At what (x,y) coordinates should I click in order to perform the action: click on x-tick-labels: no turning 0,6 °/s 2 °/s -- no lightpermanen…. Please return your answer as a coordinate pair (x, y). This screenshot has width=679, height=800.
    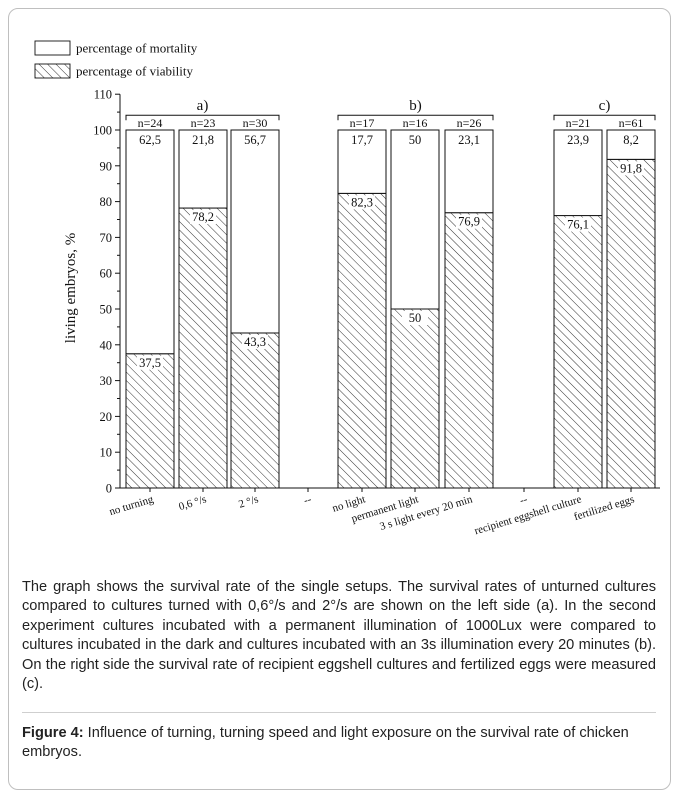
    Looking at the image, I should click on (372, 515).